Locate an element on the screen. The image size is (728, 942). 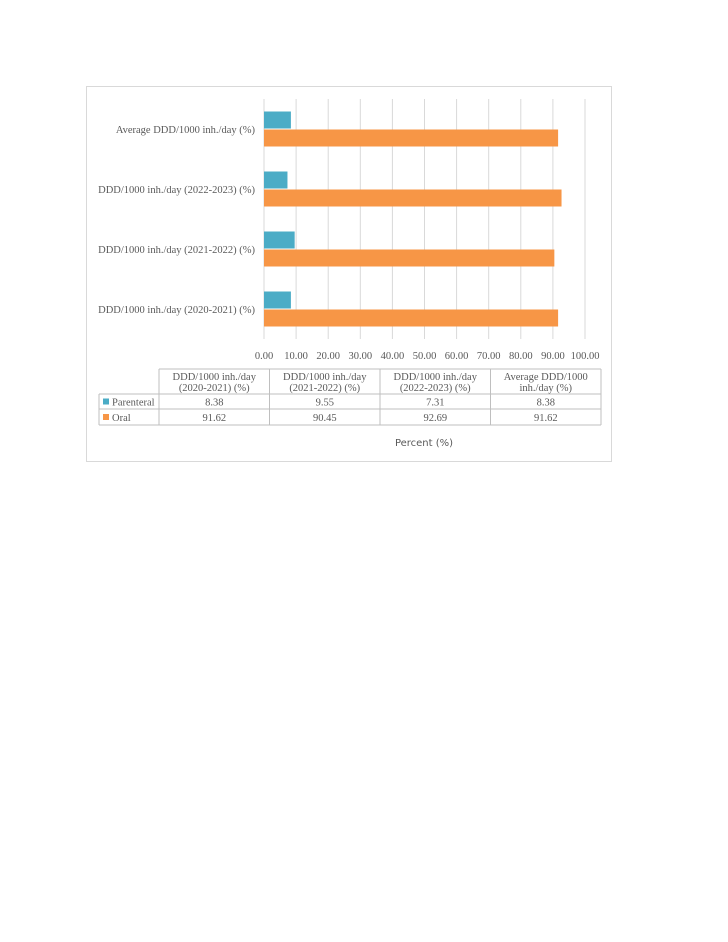
table-cell: 9.55 is located at coordinates (325, 403).